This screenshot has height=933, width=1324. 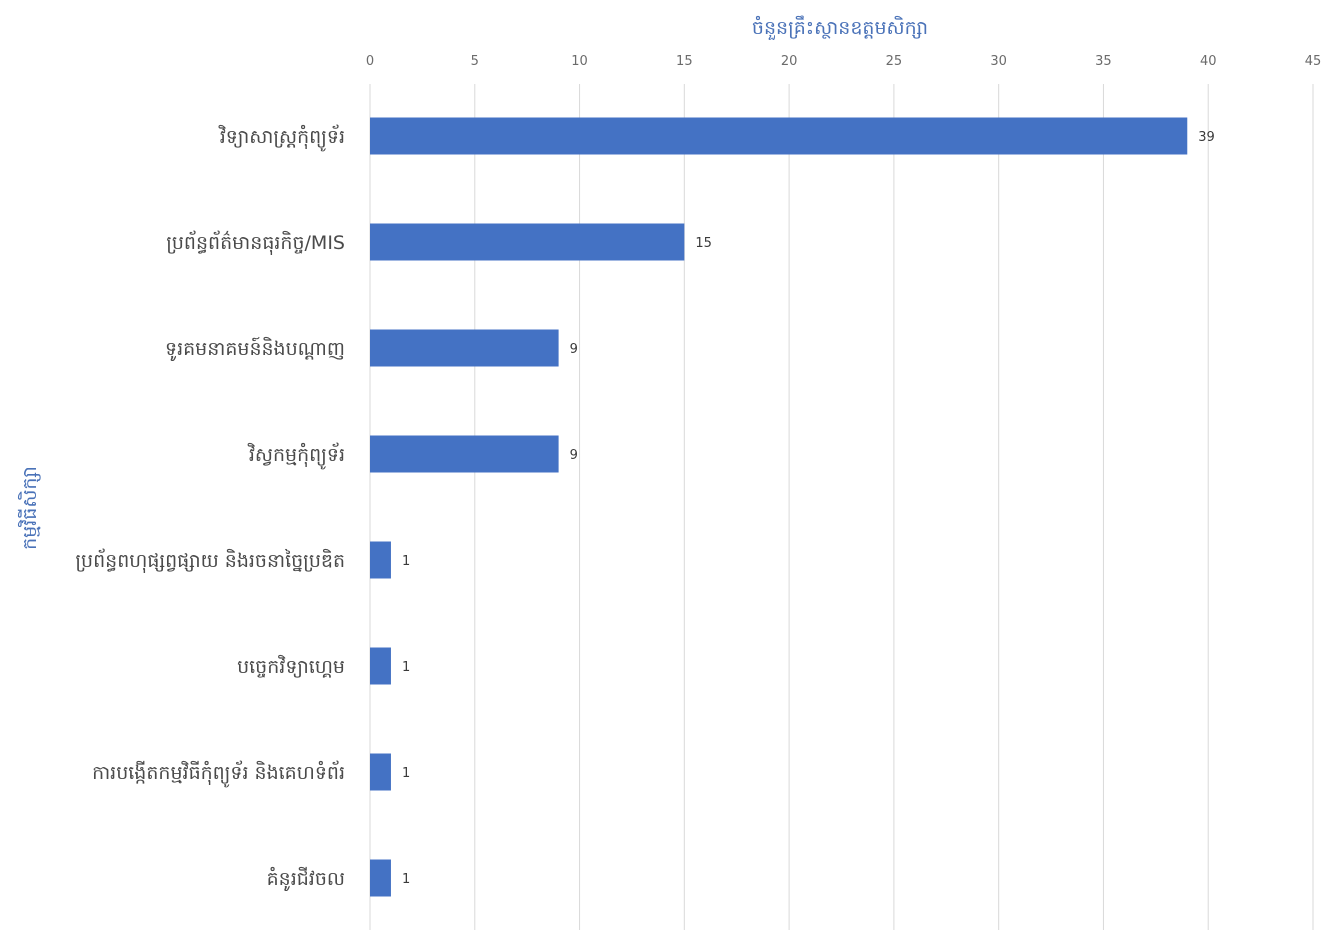 What do you see at coordinates (218, 774) in the screenshot?
I see `category-label: ការបង្កើតកម្មវិធីកុំព្យូទ័រ និងគេហទំព័រ` at bounding box center [218, 774].